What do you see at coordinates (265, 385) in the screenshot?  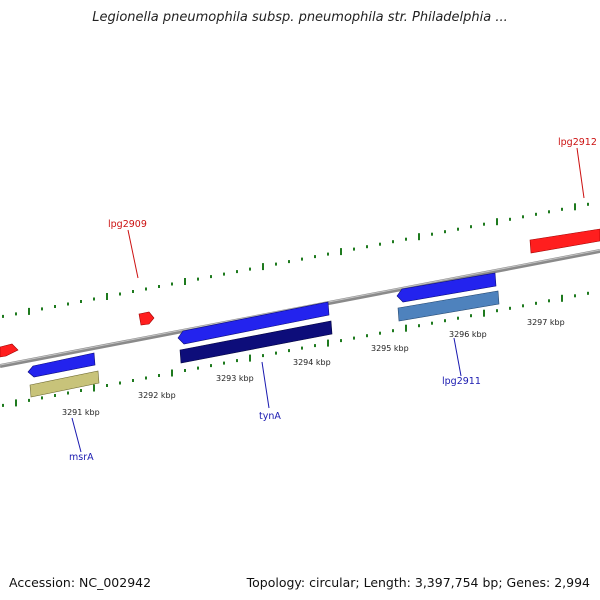 I see `leader-line-tynA` at bounding box center [265, 385].